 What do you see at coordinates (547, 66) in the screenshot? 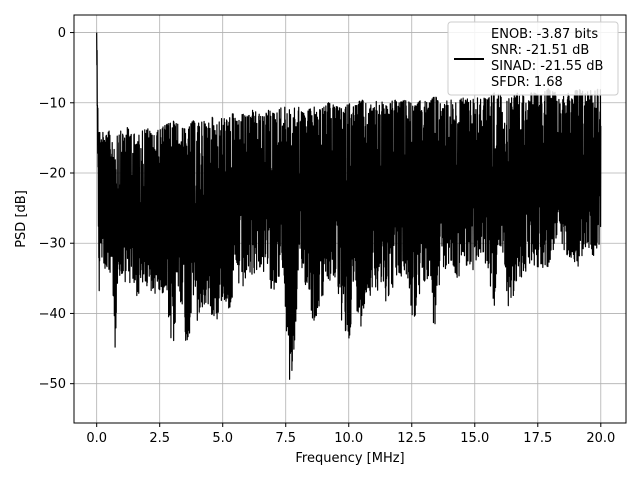
I see `legend-sinad: SINAD: -21.55 dB` at bounding box center [547, 66].